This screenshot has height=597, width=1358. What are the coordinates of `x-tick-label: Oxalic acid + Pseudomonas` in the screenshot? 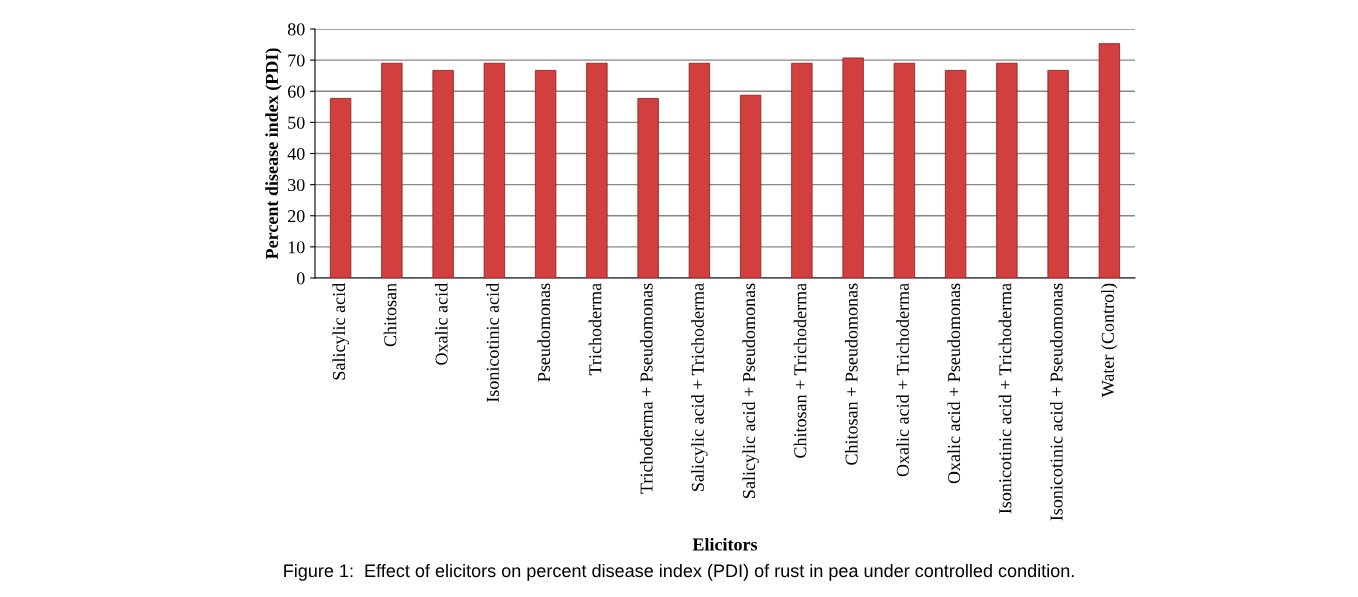 It's located at (954, 383).